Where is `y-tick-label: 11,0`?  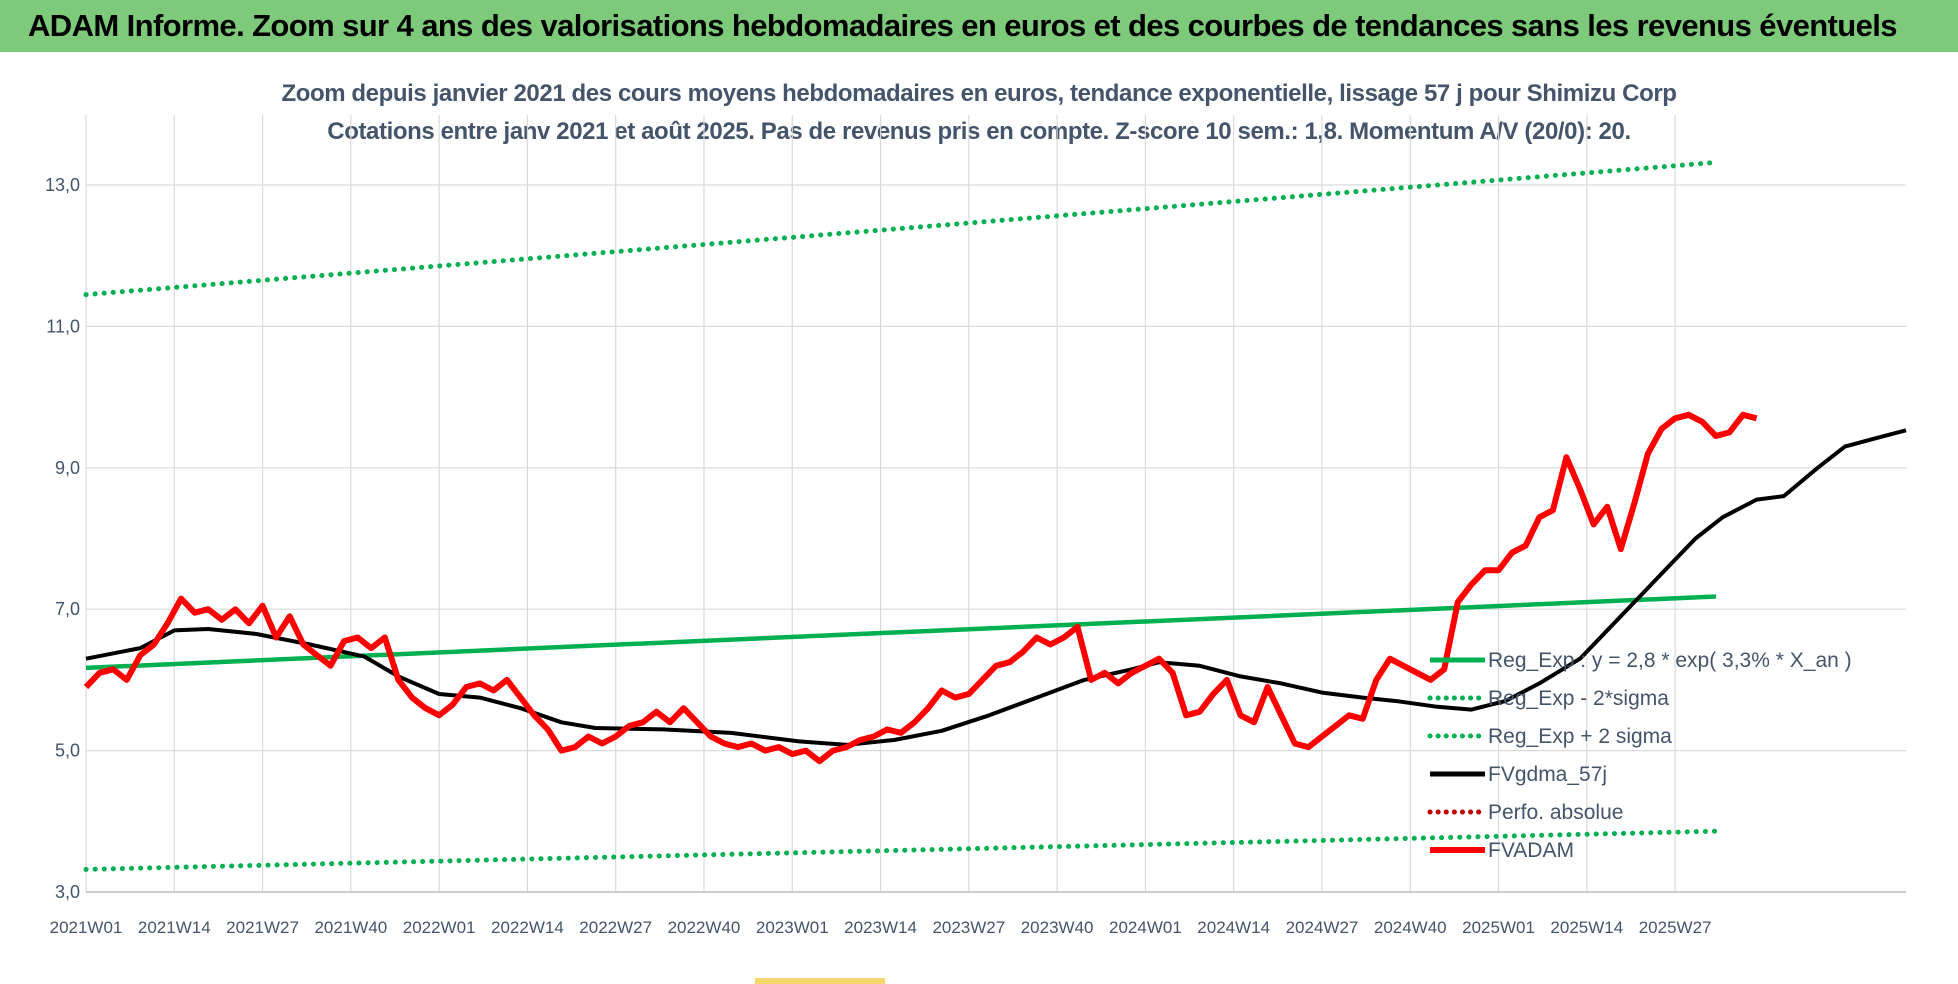
y-tick-label: 11,0 is located at coordinates (63, 326).